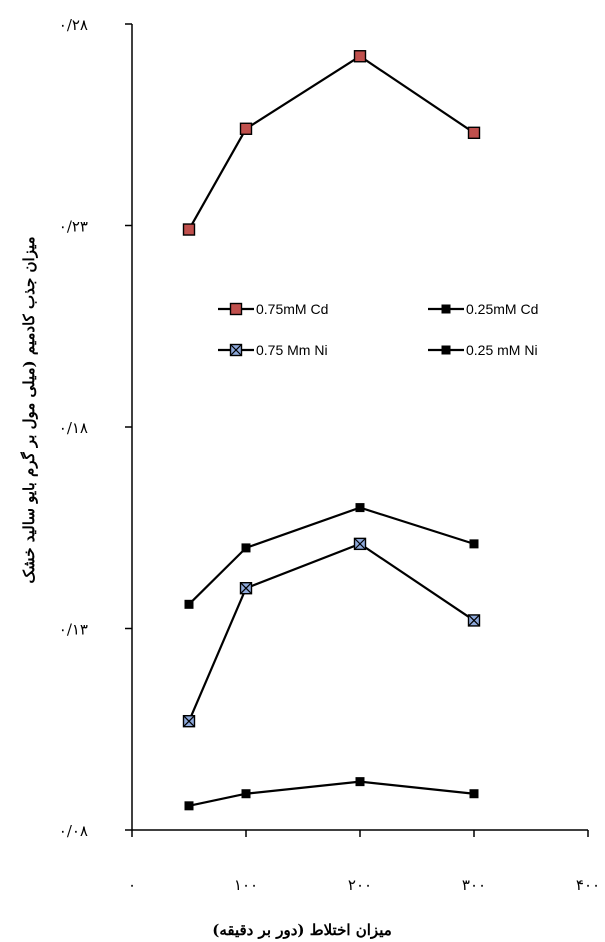 This screenshot has width=605, height=942. Describe the element at coordinates (474, 885) in the screenshot. I see `x-tick-label: ۳۰۰` at that location.